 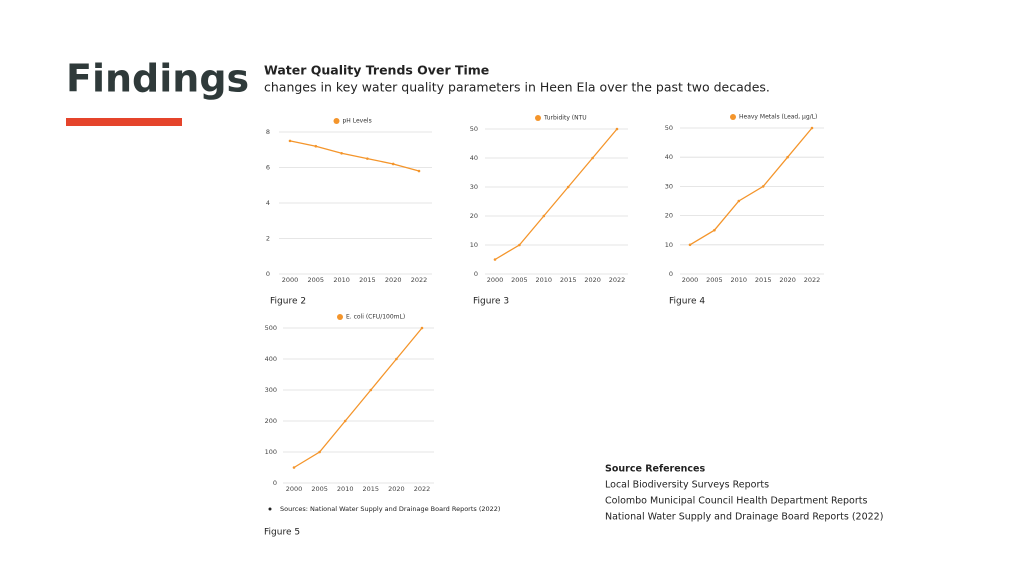 I want to click on slide-title: Findings, so click(x=157, y=79).